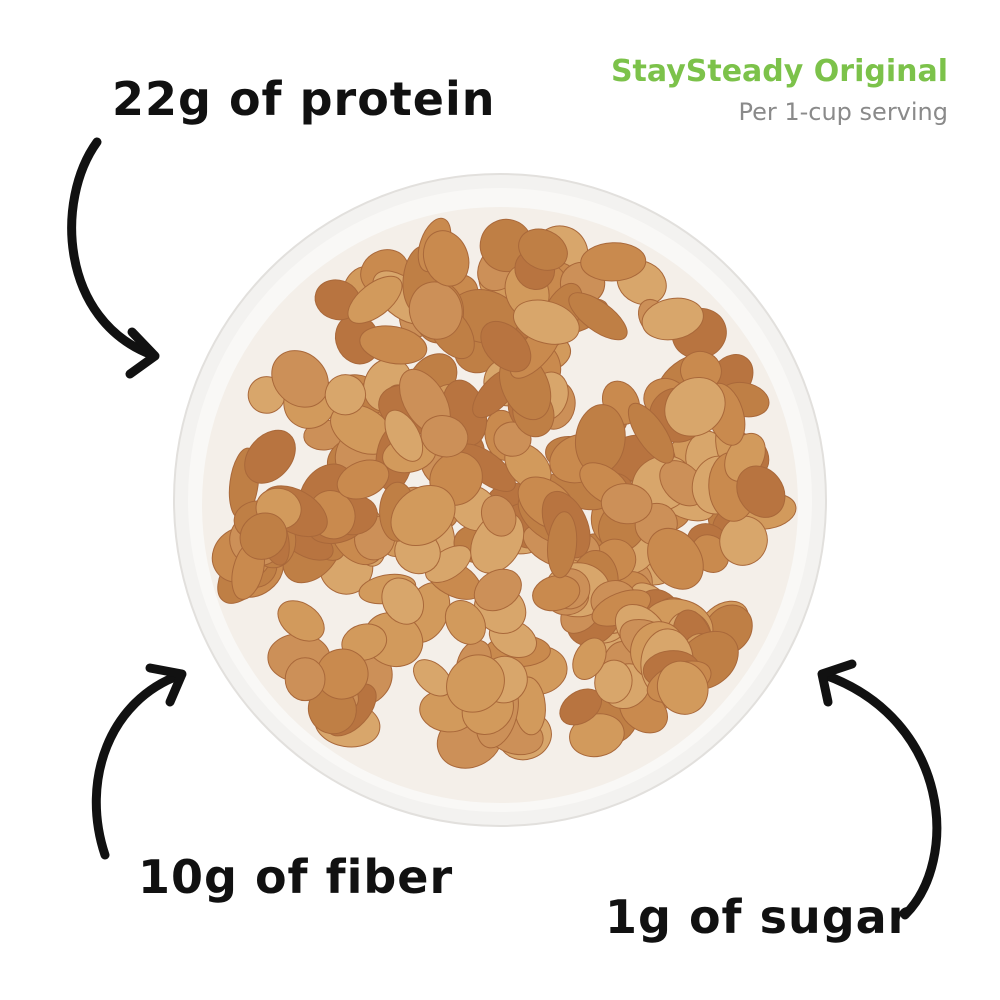  I want to click on protein-callout: 22g of protein, so click(304, 99).